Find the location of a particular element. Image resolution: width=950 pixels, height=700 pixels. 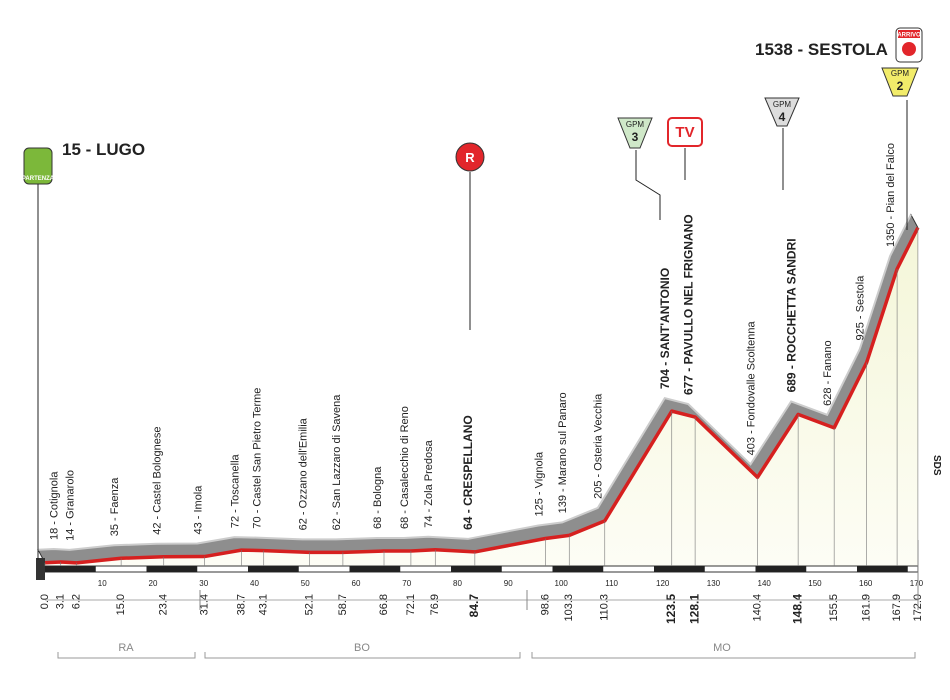

km-label: 155.5 is located at coordinates (834, 608).